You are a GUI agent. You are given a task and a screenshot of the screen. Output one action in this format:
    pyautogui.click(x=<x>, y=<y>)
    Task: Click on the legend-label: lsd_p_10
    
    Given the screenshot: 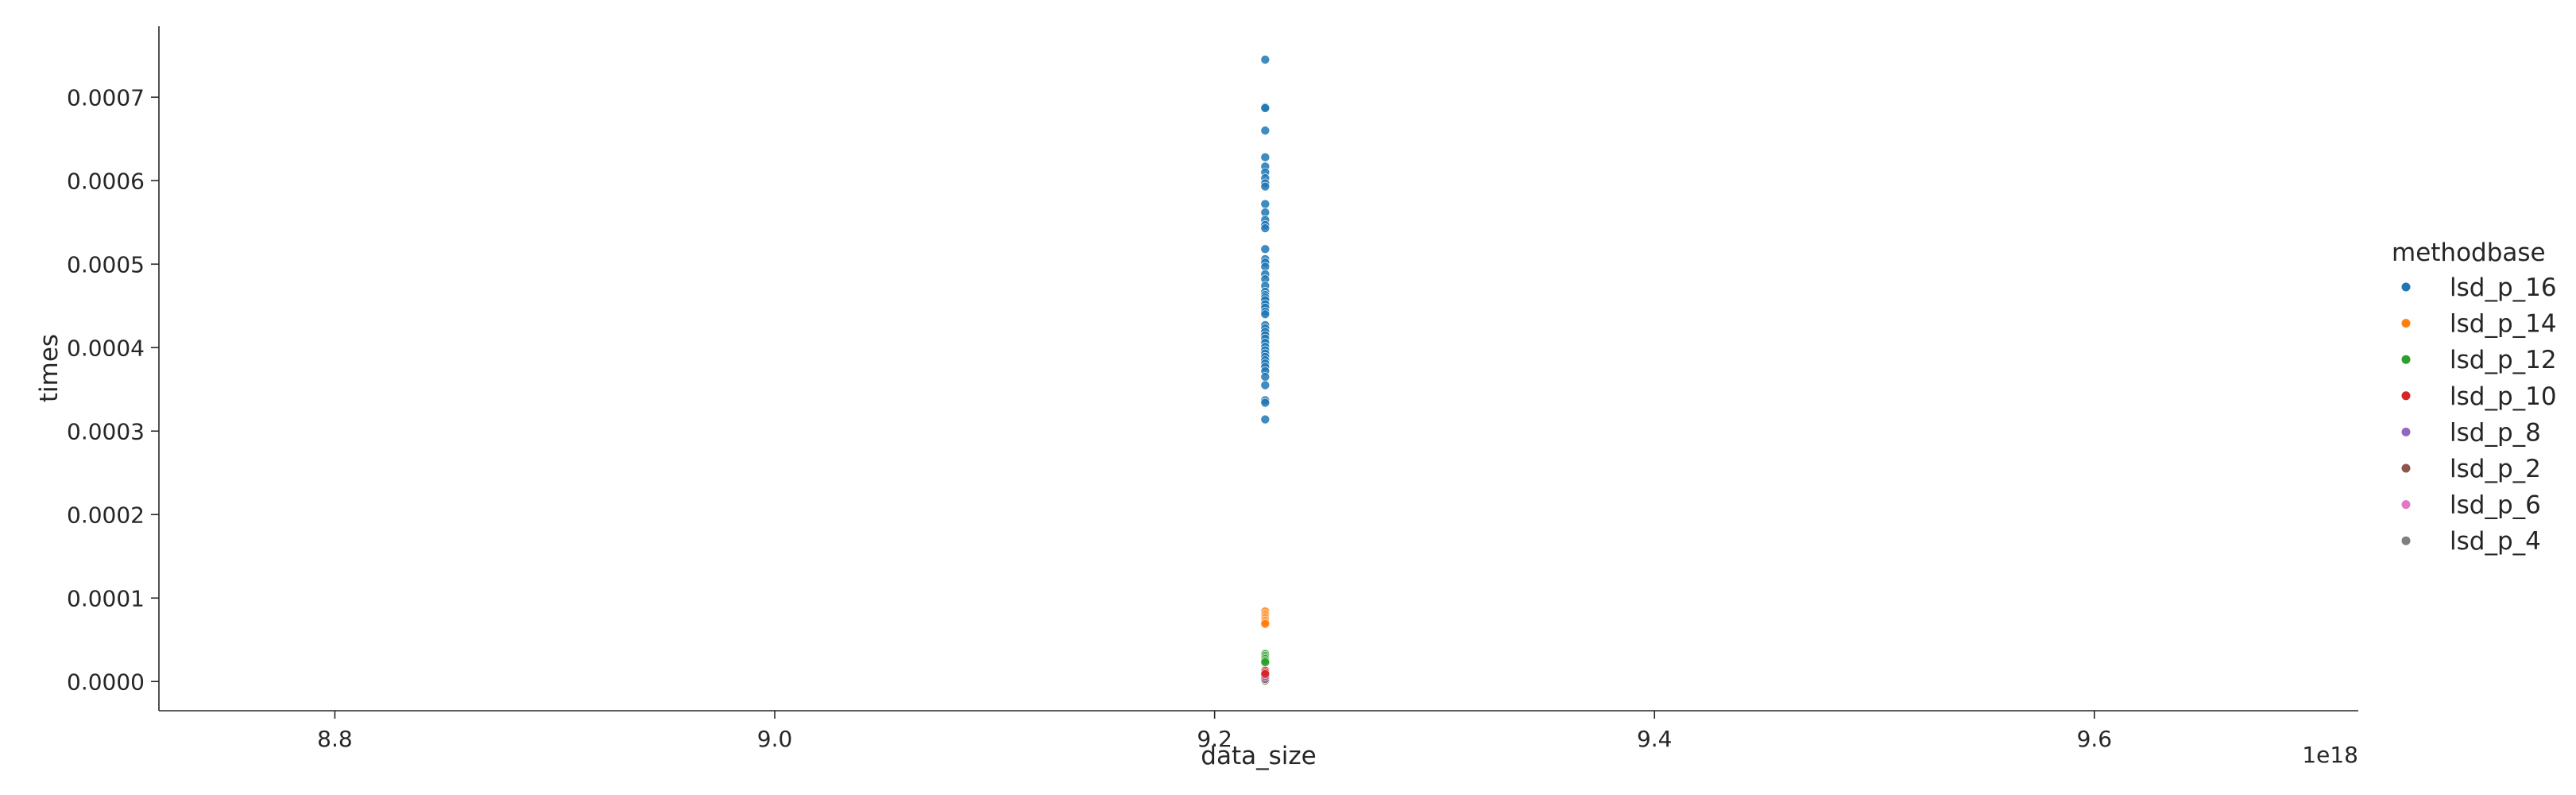 What is the action you would take?
    pyautogui.click(x=2503, y=396)
    